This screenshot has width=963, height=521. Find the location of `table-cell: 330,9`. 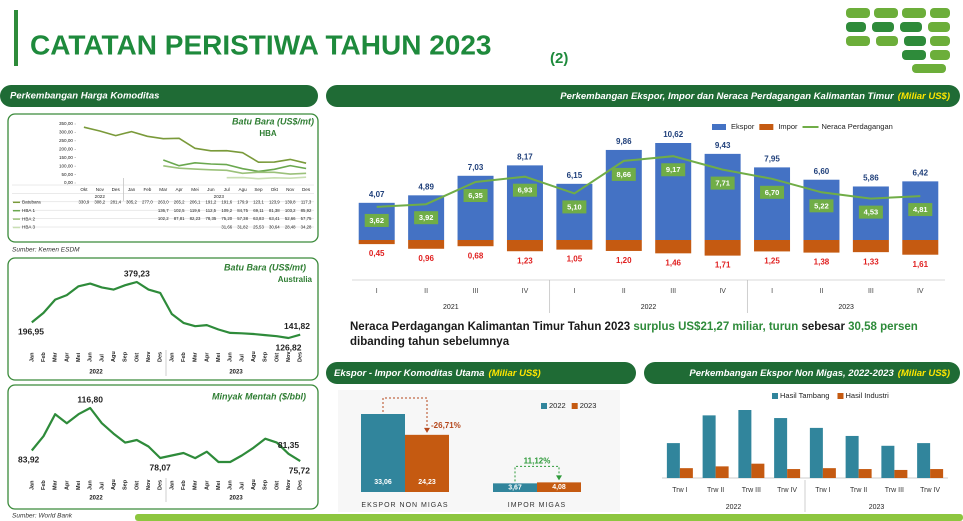

table-cell: 330,9 is located at coordinates (84, 201).